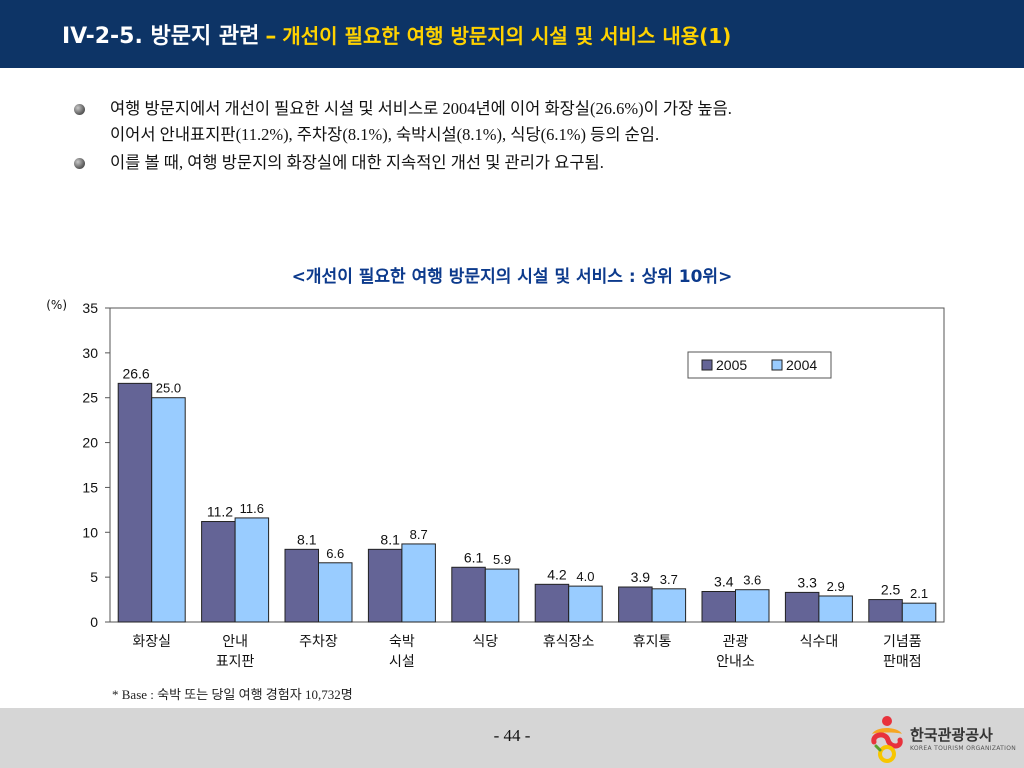  I want to click on y-tick-label: 10, so click(90, 532).